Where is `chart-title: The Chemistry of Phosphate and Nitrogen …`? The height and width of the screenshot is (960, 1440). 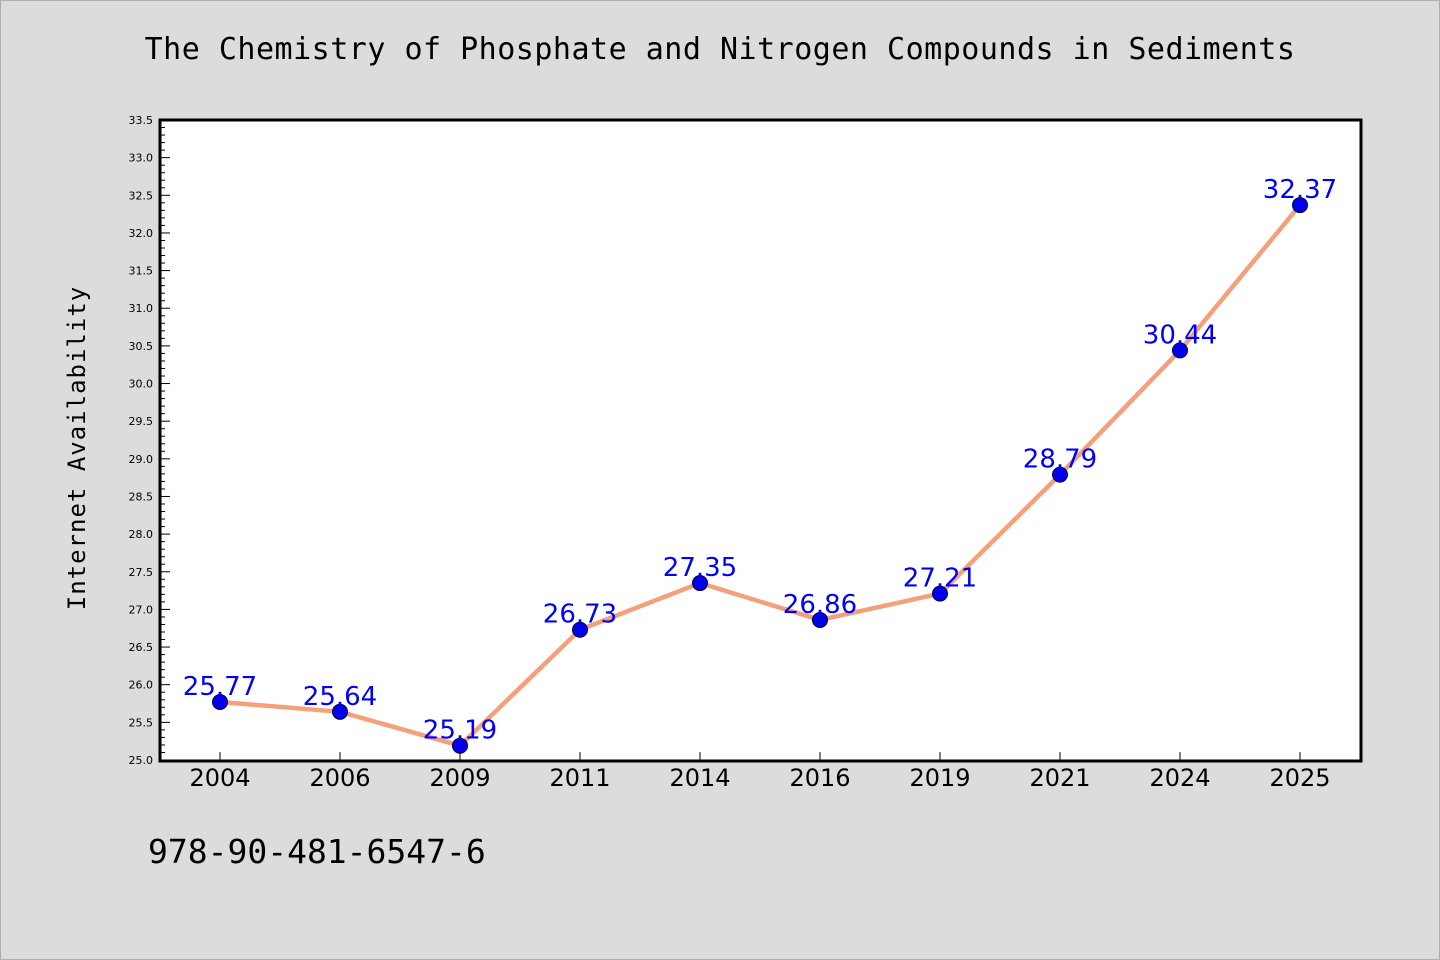 chart-title: The Chemistry of Phosphate and Nitrogen … is located at coordinates (720, 49).